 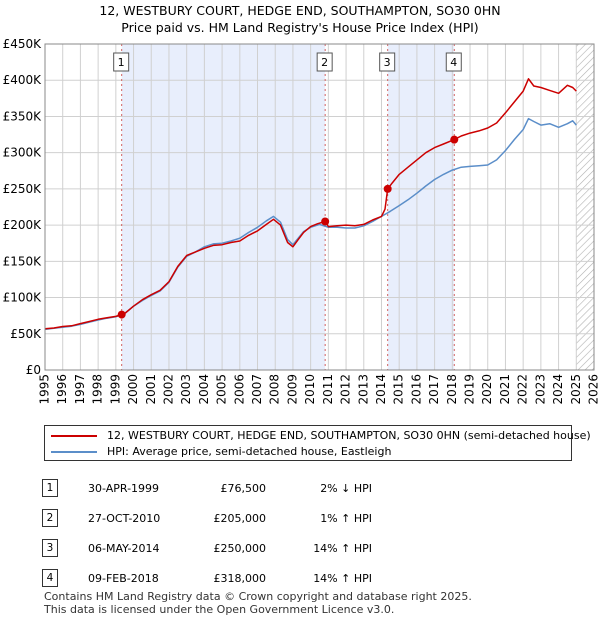 What do you see at coordinates (115, 389) in the screenshot?
I see `x-tick-label: 1999` at bounding box center [115, 389].